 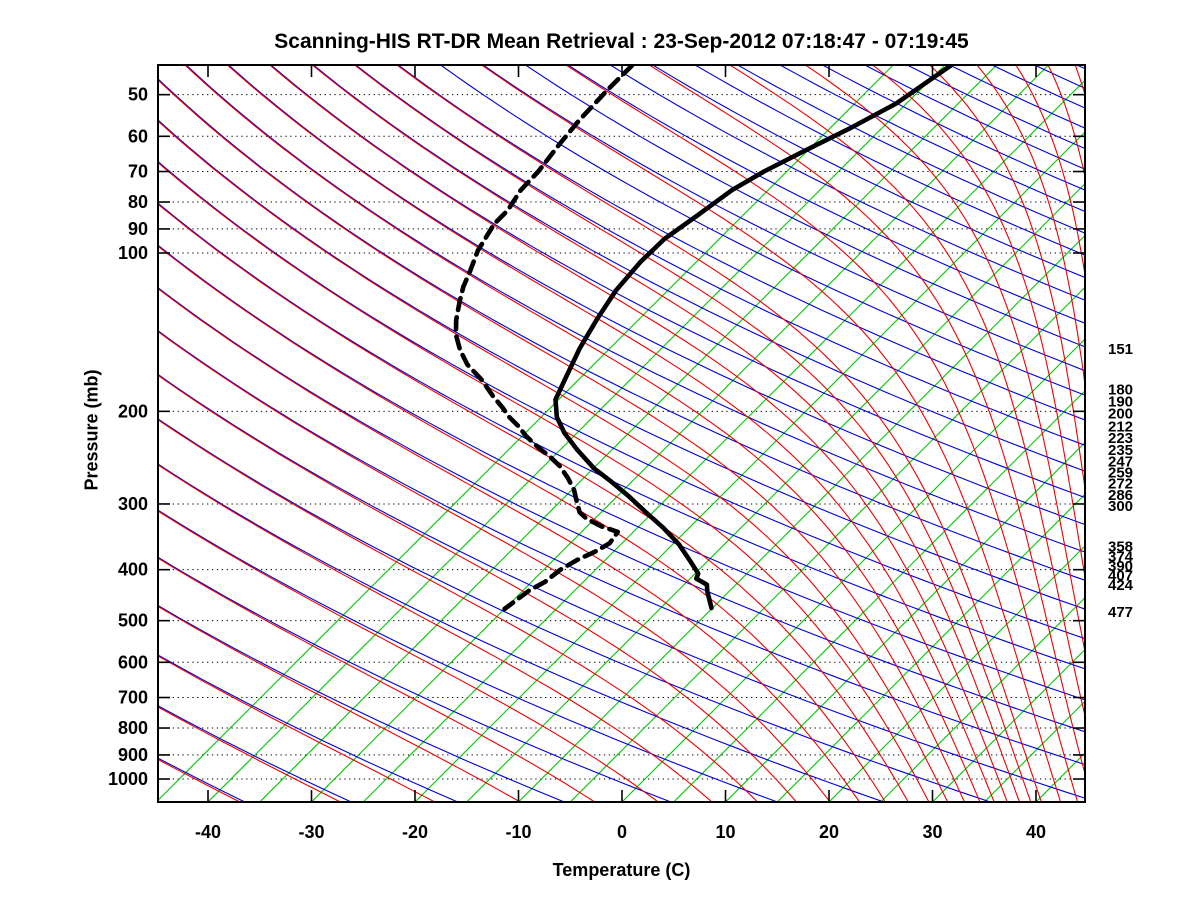 What do you see at coordinates (1120, 450) in the screenshot?
I see `right-pressure-label: 235` at bounding box center [1120, 450].